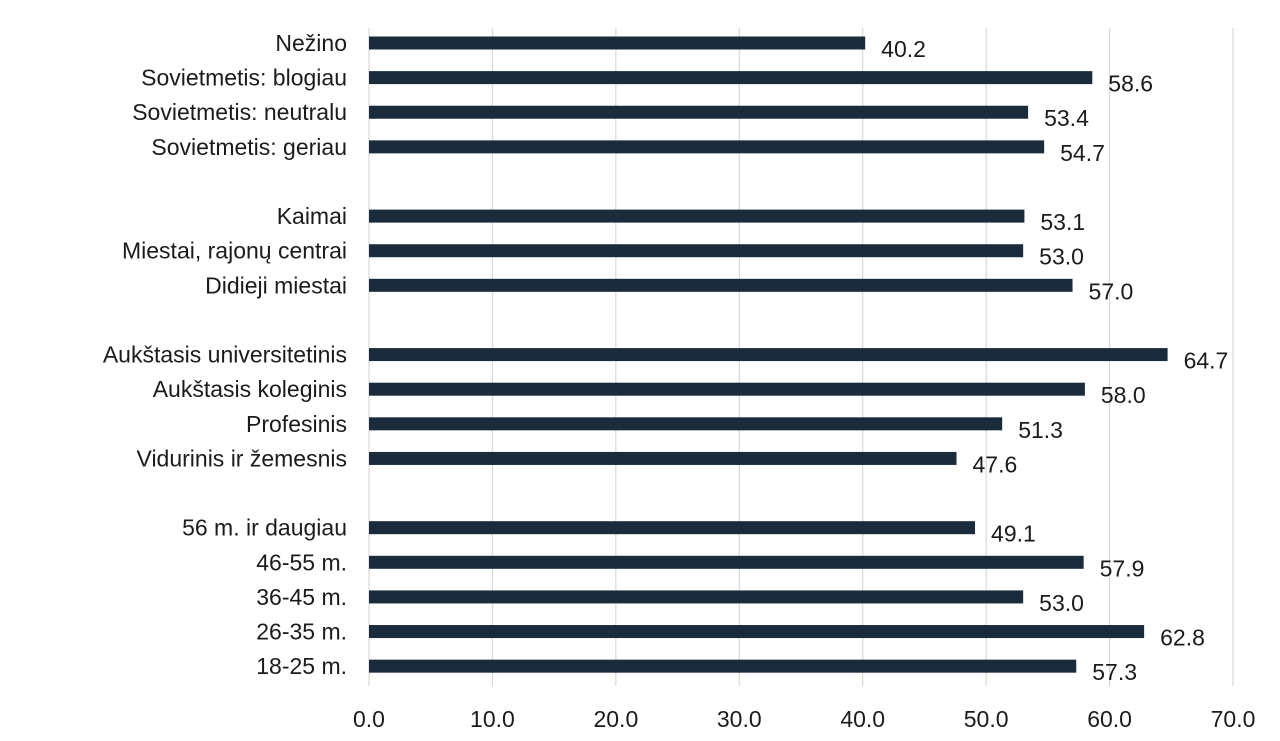 The width and height of the screenshot is (1280, 741). What do you see at coordinates (1109, 719) in the screenshot?
I see `x-tick-label: 60.0` at bounding box center [1109, 719].